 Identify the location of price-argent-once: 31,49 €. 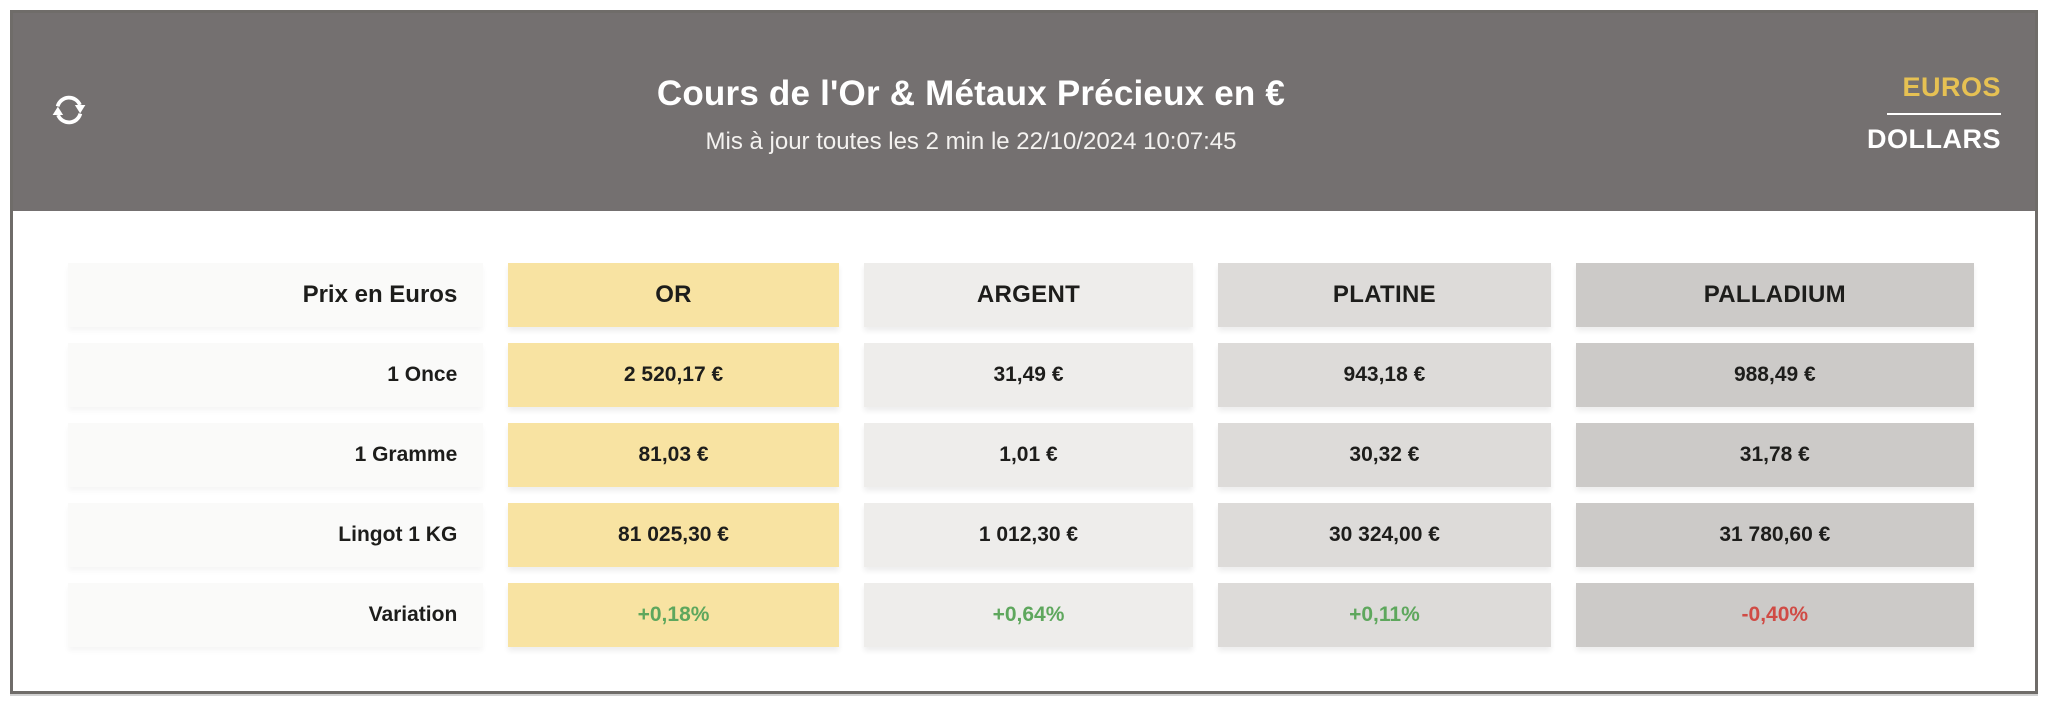
(1028, 375).